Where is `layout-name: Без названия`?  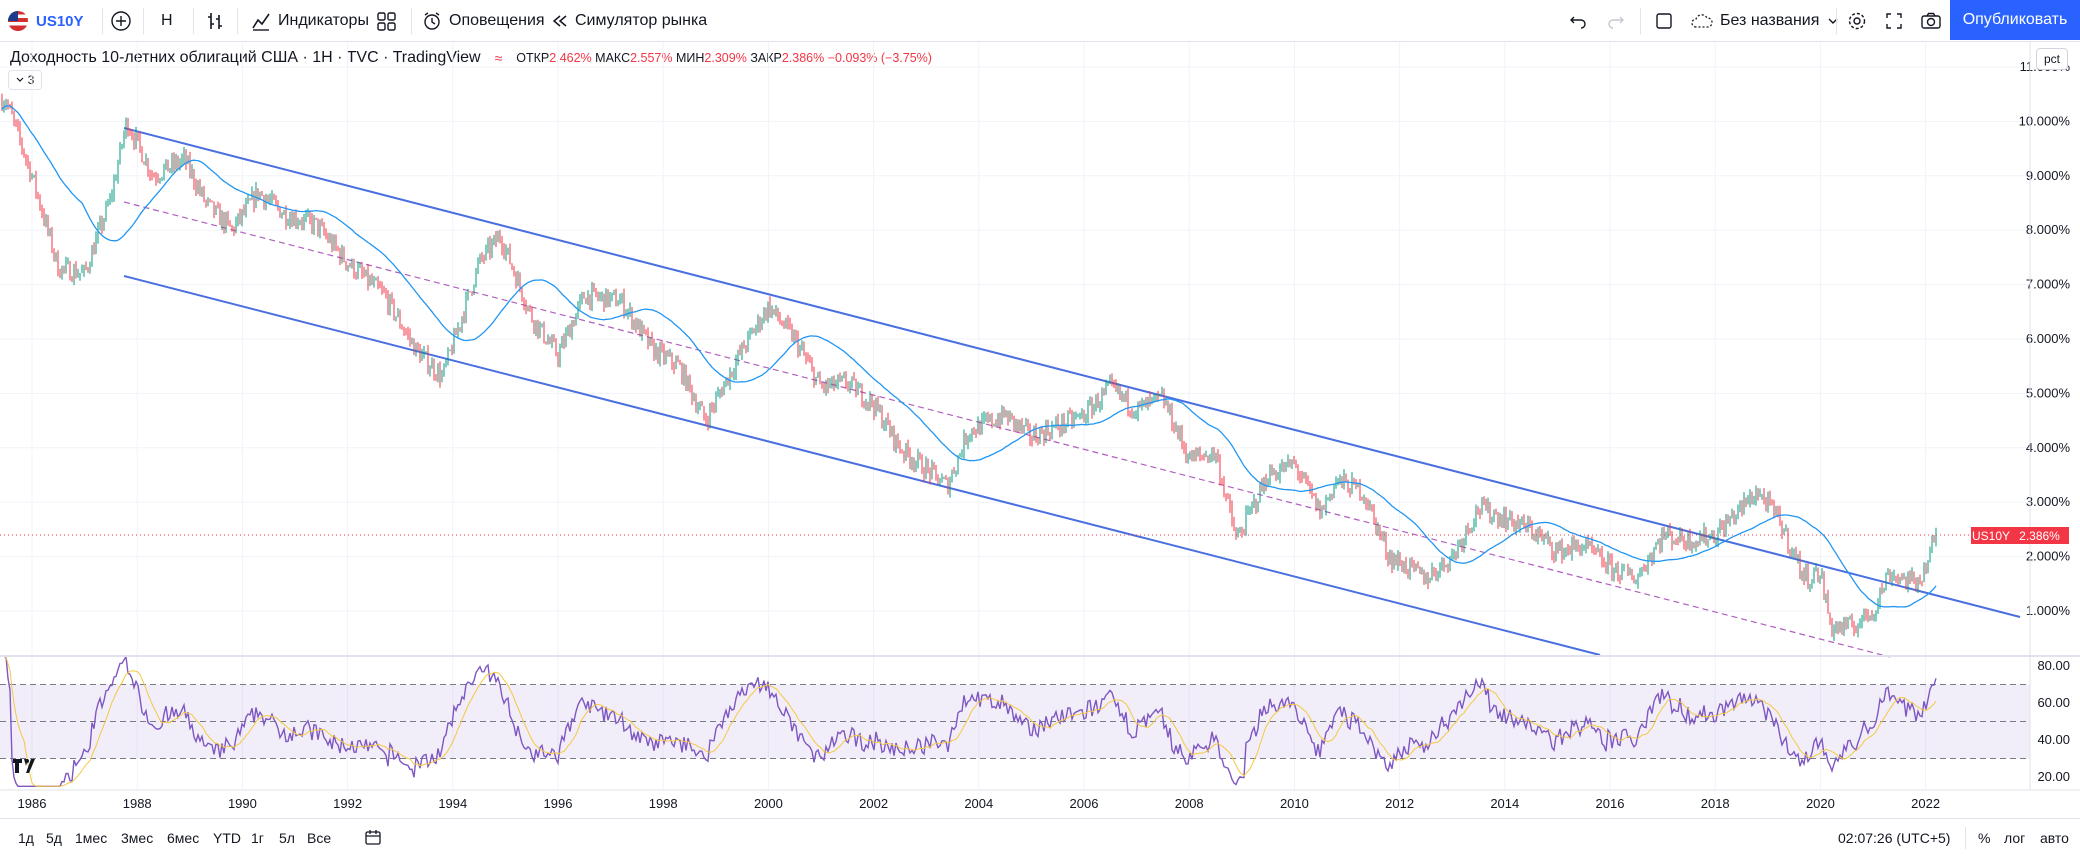
layout-name: Без названия is located at coordinates (1770, 20).